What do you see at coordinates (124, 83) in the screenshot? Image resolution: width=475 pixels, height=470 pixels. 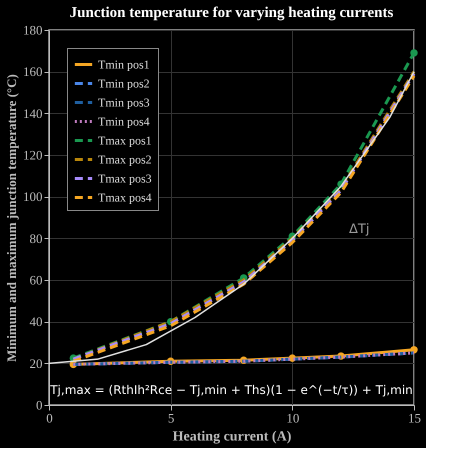 I see `legend-label: Tmin pos2` at bounding box center [124, 83].